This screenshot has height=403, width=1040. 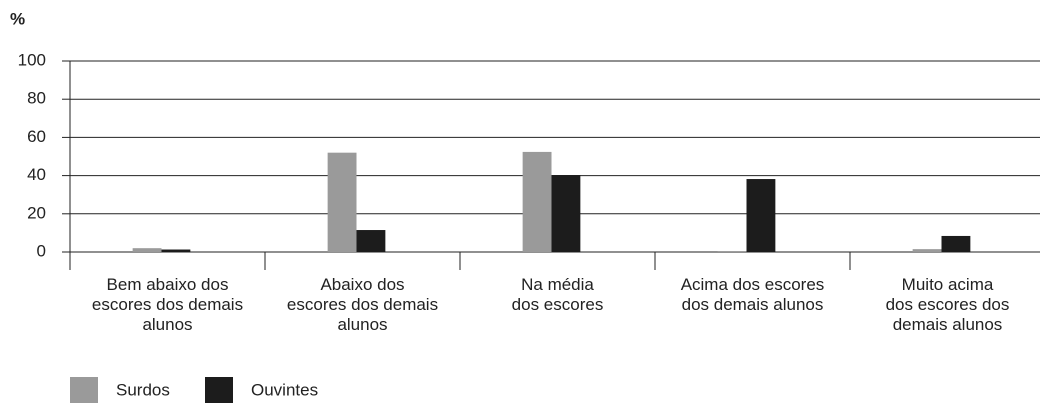 I want to click on y-tick-label: 60, so click(x=36, y=136).